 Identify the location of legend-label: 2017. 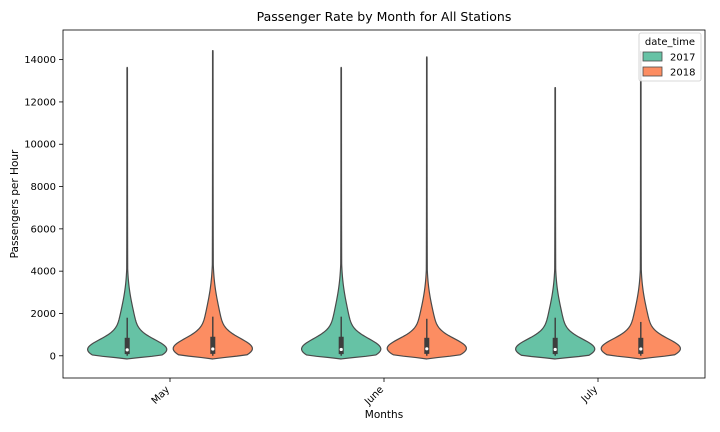
(682, 58).